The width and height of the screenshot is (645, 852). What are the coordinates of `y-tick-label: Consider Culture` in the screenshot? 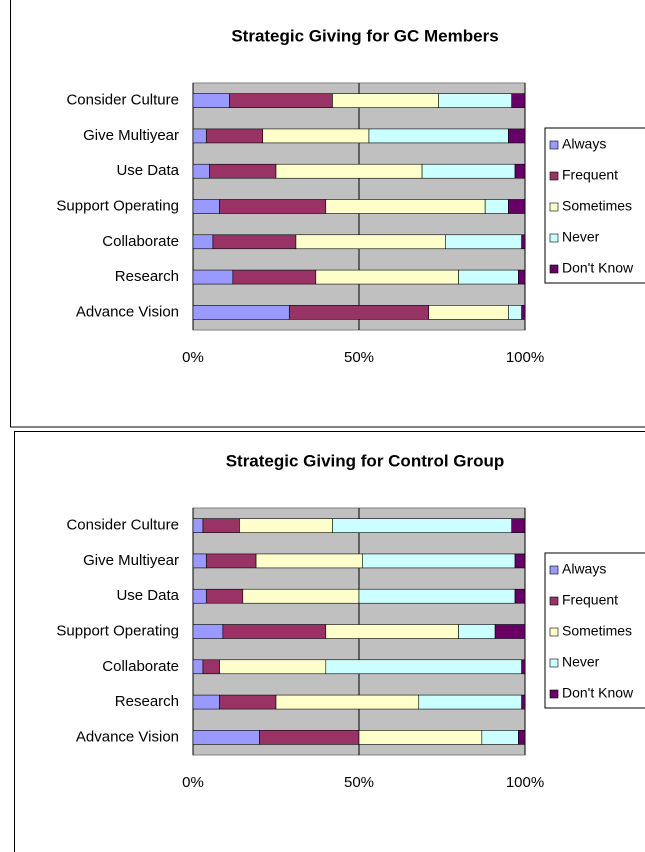 It's located at (122, 100).